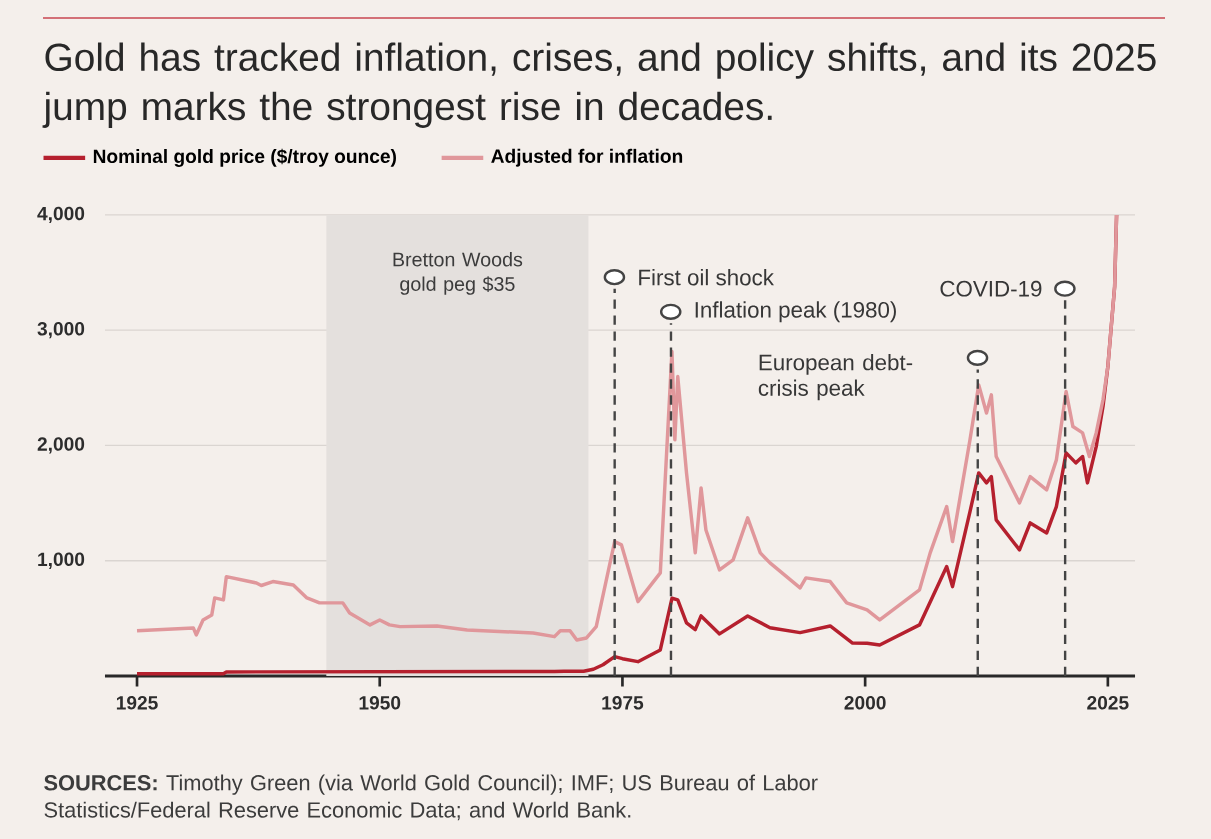 Image resolution: width=1211 pixels, height=839 pixels. Describe the element at coordinates (623, 703) in the screenshot. I see `x-tick-label: 1975` at that location.